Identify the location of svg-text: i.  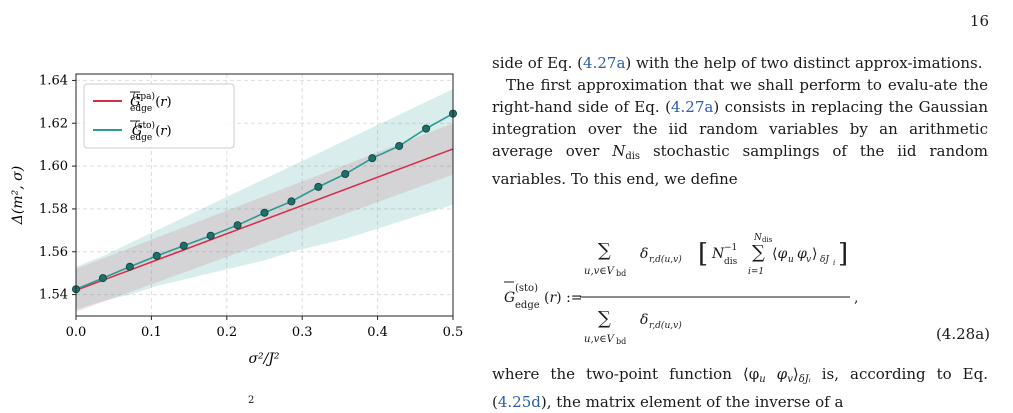
(834, 263).